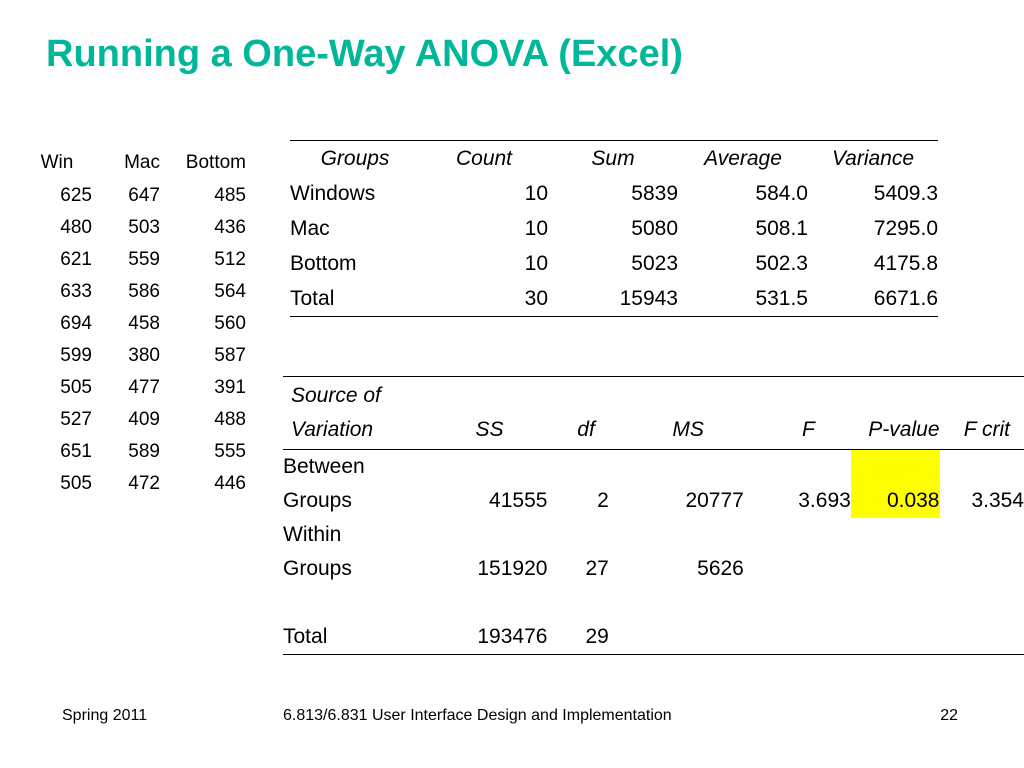  Describe the element at coordinates (230, 259) in the screenshot. I see `raw-data-row-cell: 512` at that location.